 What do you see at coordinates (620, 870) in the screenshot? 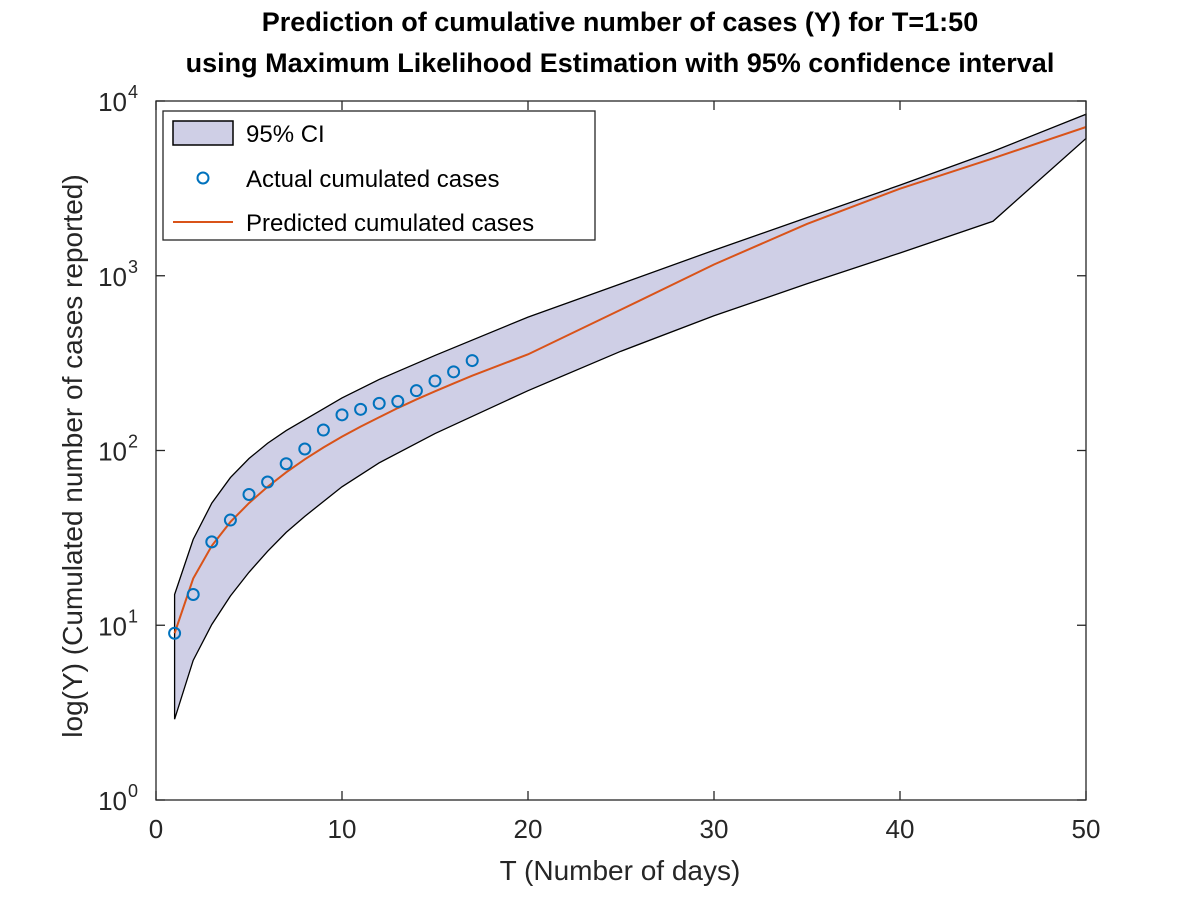
I see `x-axis-label: T (Number of days)` at bounding box center [620, 870].